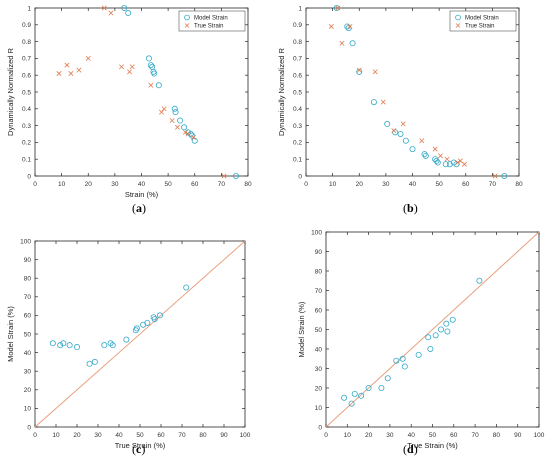 The height and width of the screenshot is (467, 550). Describe the element at coordinates (187, 17) in the screenshot. I see `legend-marker-model` at that location.